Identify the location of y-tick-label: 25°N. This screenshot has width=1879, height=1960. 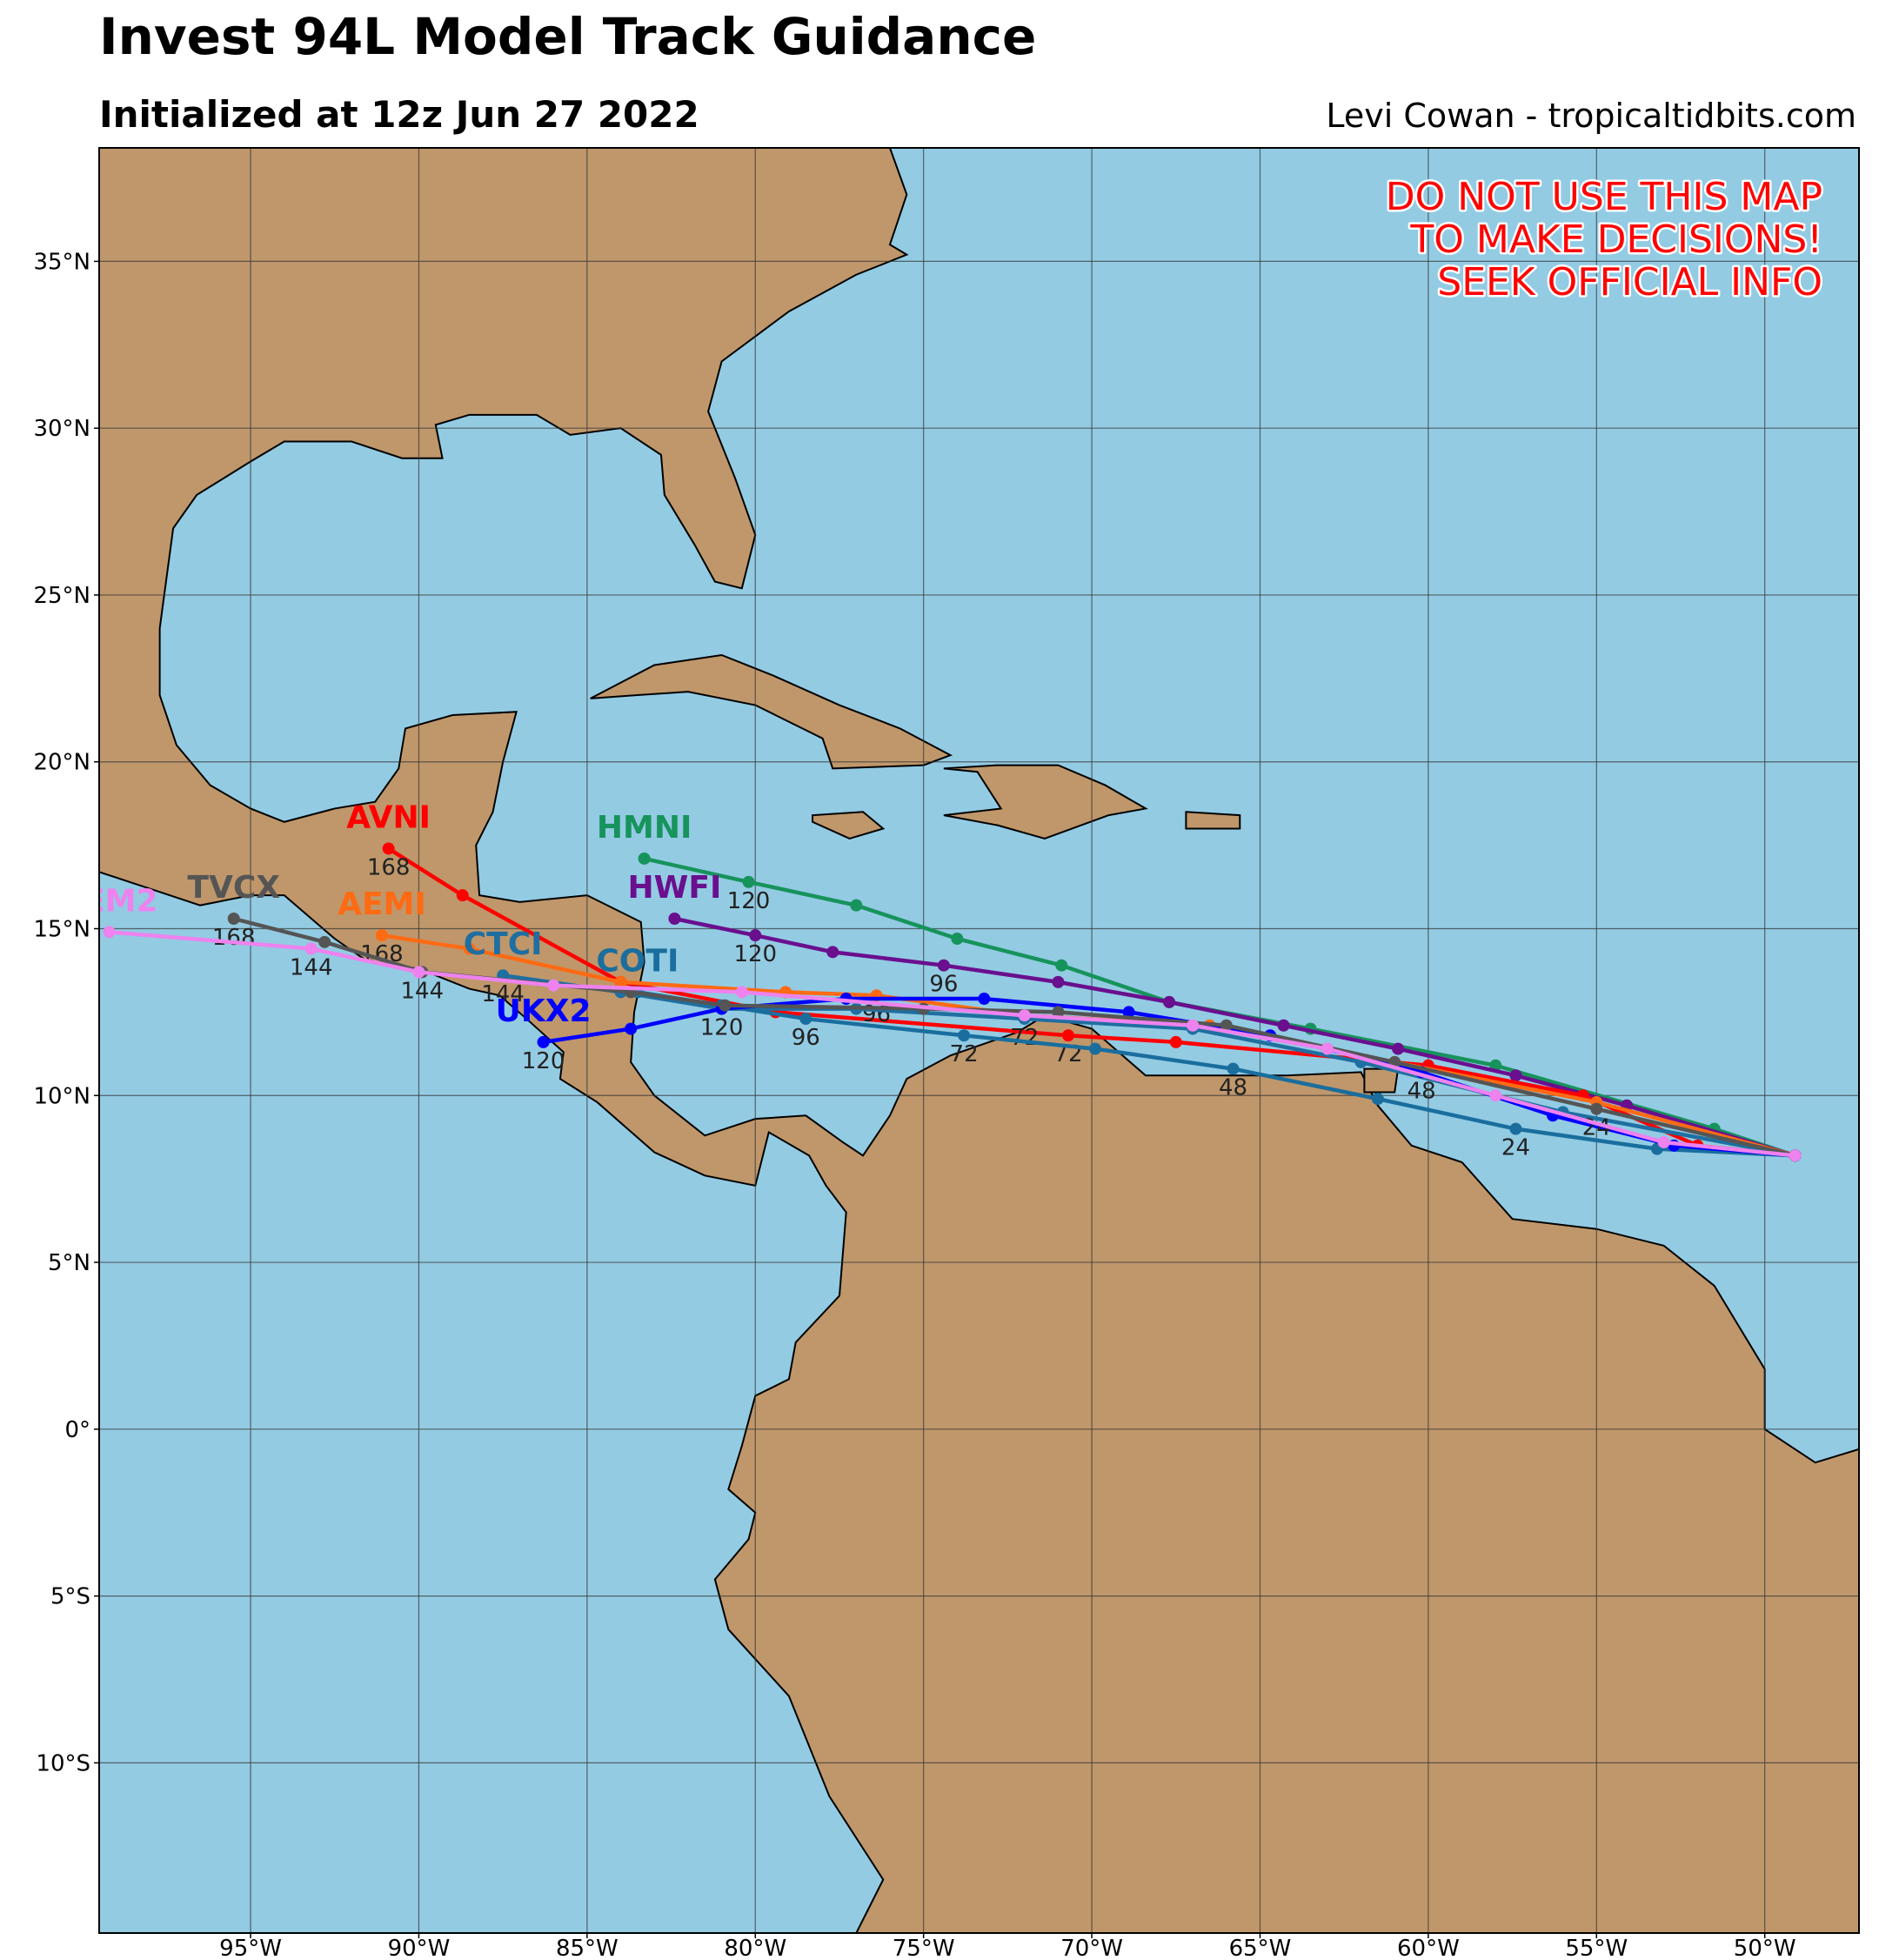
(62, 596).